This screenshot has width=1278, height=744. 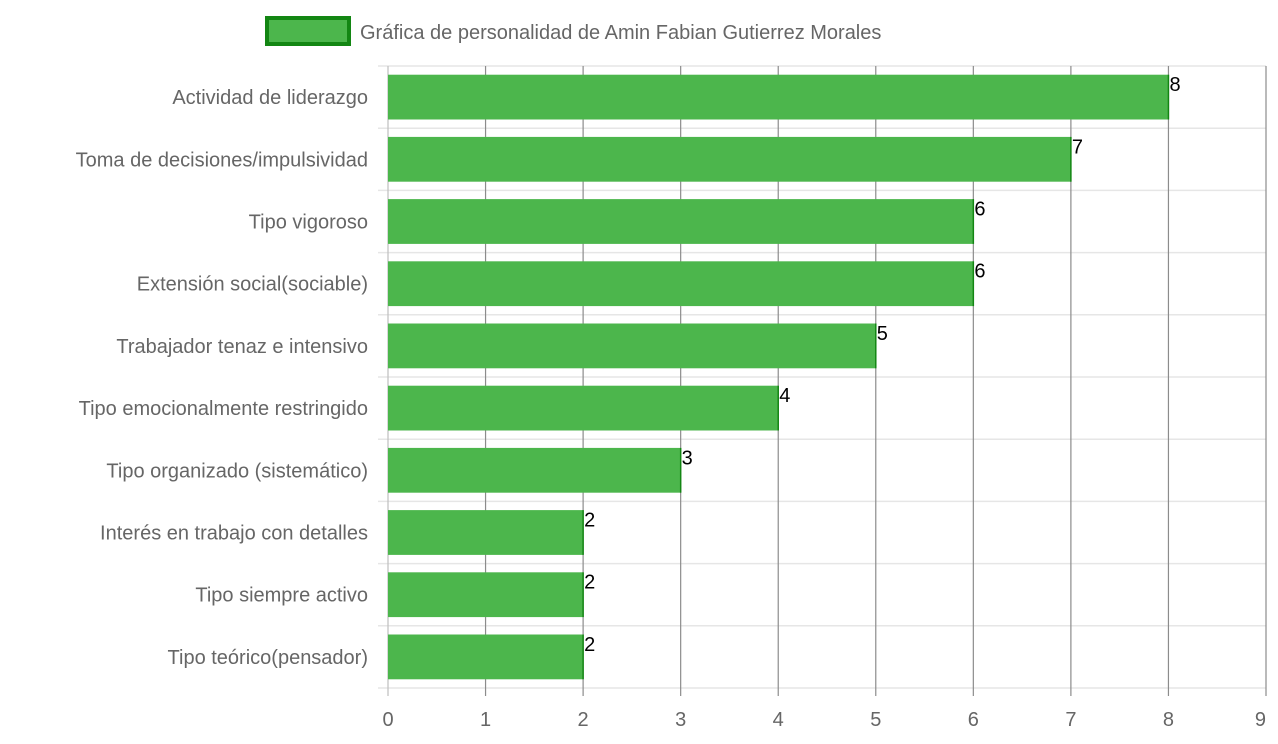 I want to click on data-label: 7, so click(x=1077, y=147).